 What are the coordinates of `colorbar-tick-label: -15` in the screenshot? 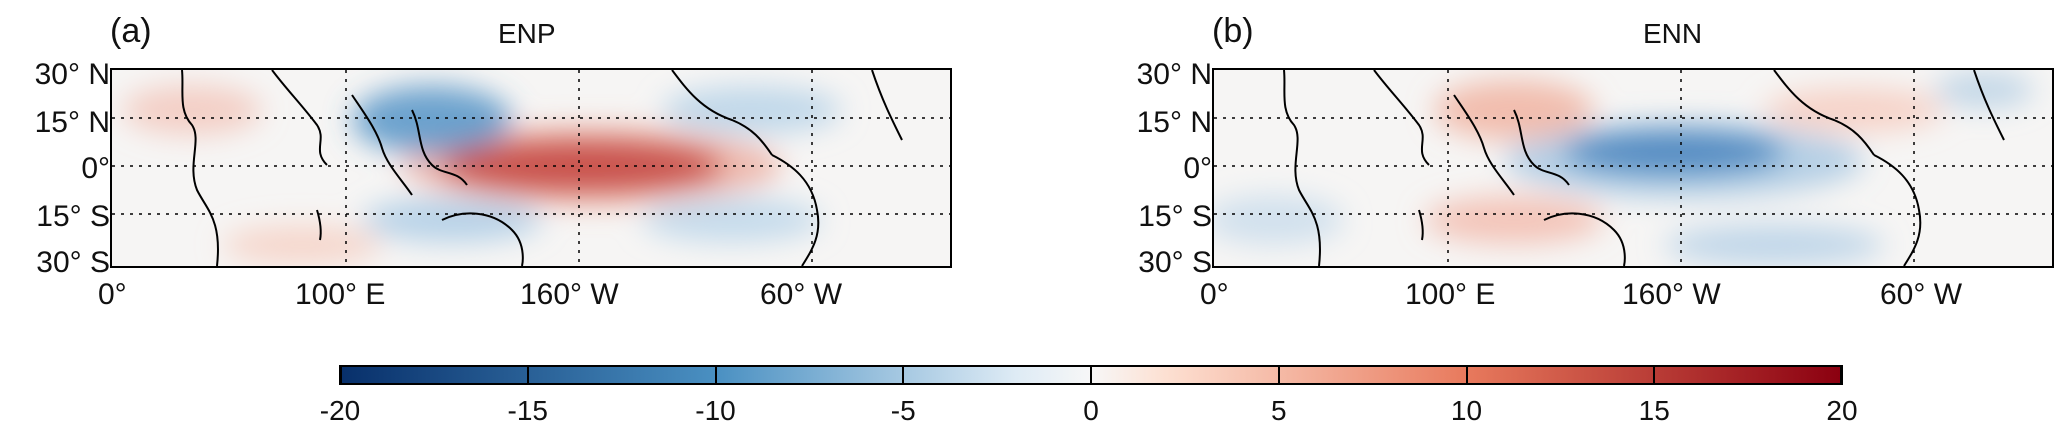 It's located at (527, 410).